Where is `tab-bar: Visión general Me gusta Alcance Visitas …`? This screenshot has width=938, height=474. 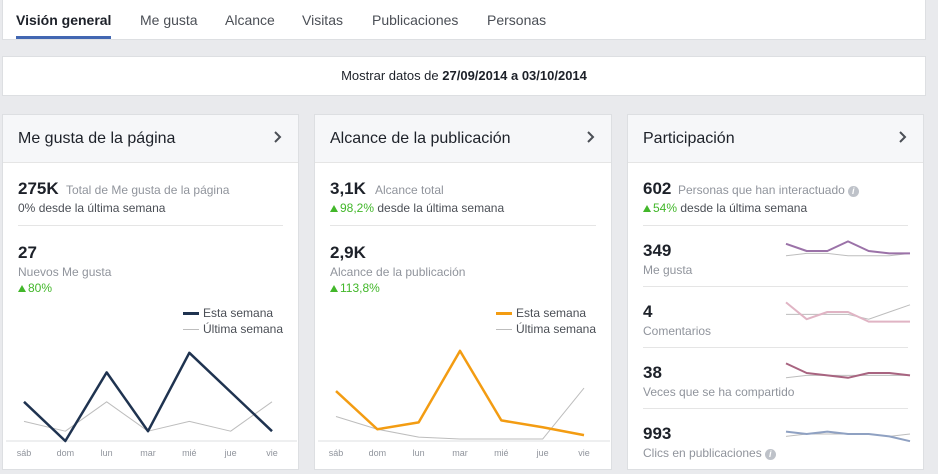
tab-bar: Visión general Me gusta Alcance Visitas … is located at coordinates (464, 20).